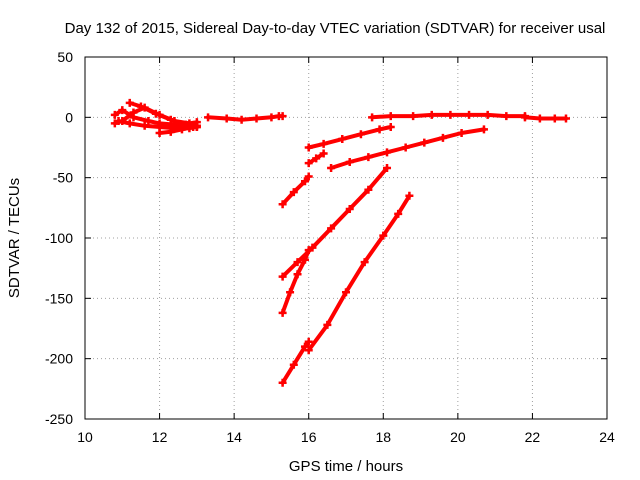 The height and width of the screenshot is (480, 640). What do you see at coordinates (234, 437) in the screenshot?
I see `x-tick-label: 14` at bounding box center [234, 437].